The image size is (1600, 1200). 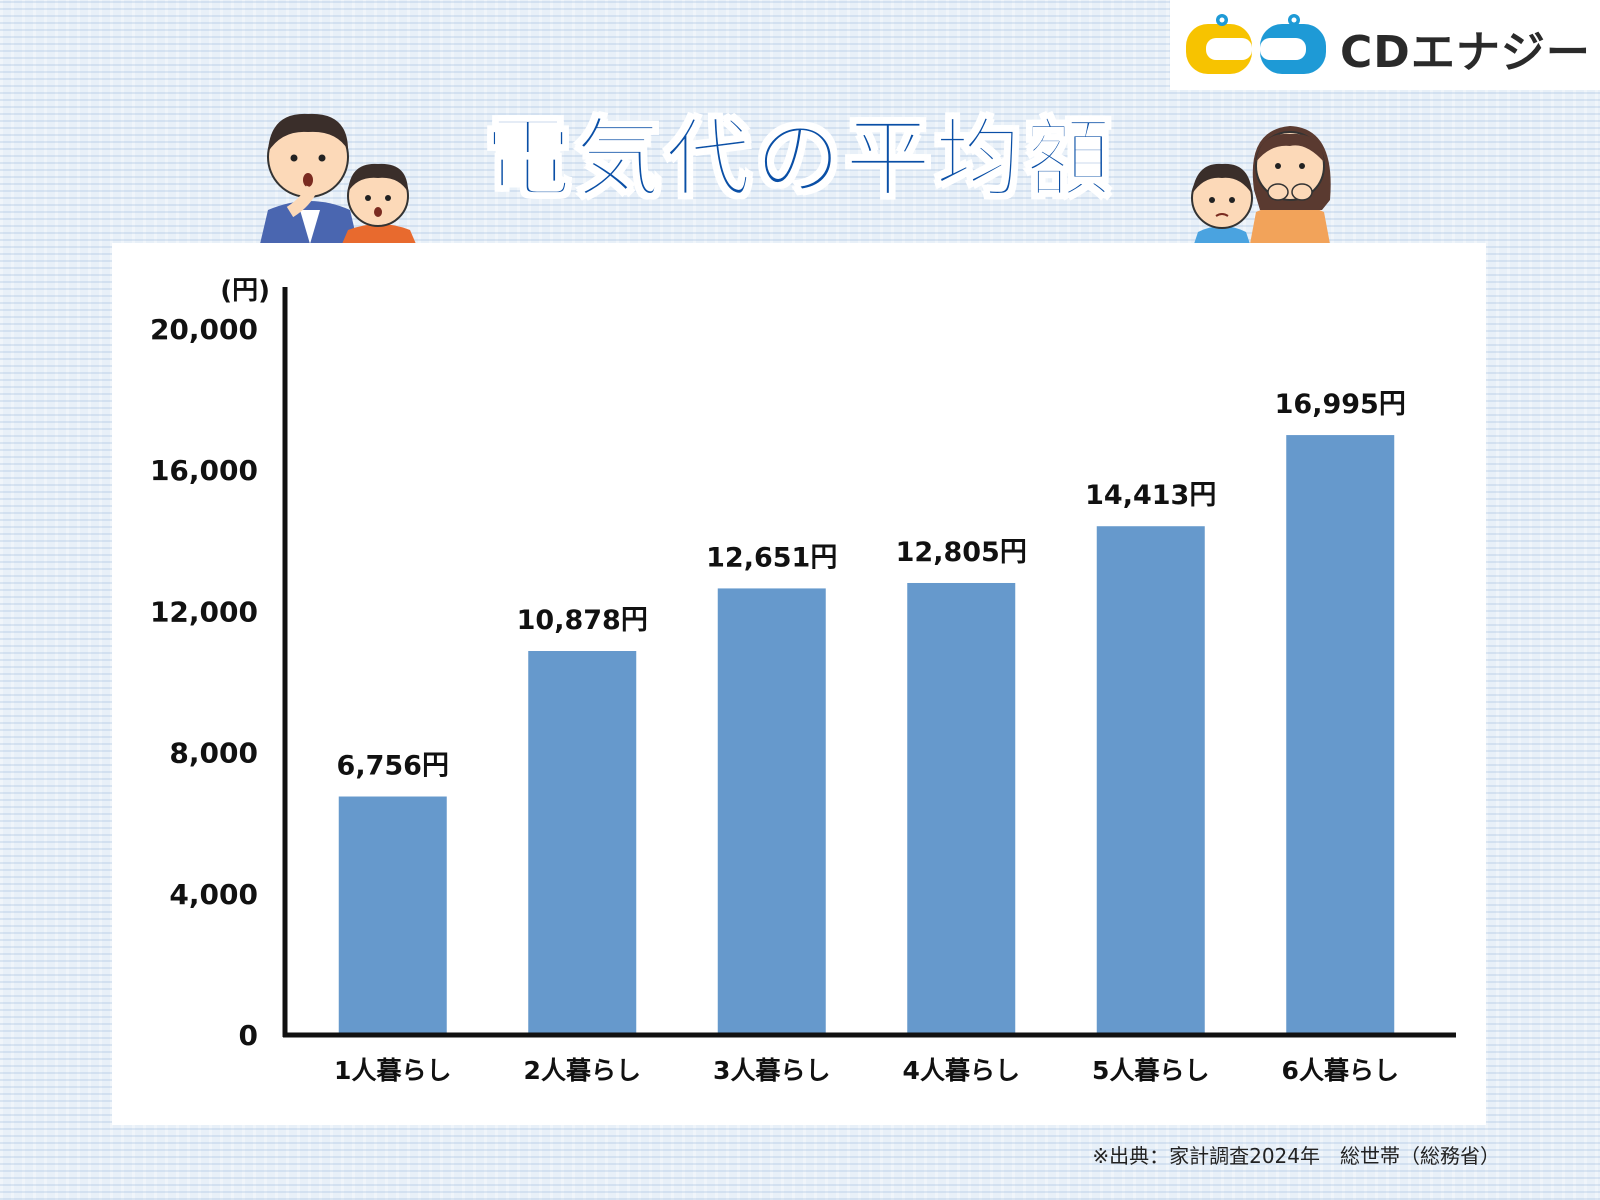 I want to click on y-tick-label: 16,000, so click(x=204, y=470).